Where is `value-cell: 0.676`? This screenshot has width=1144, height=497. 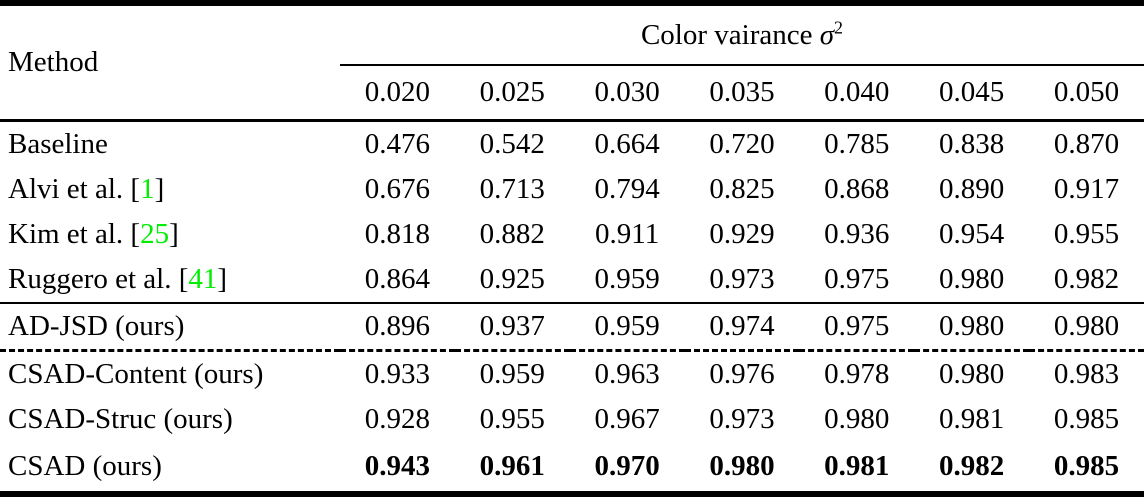 value-cell: 0.676 is located at coordinates (397, 189).